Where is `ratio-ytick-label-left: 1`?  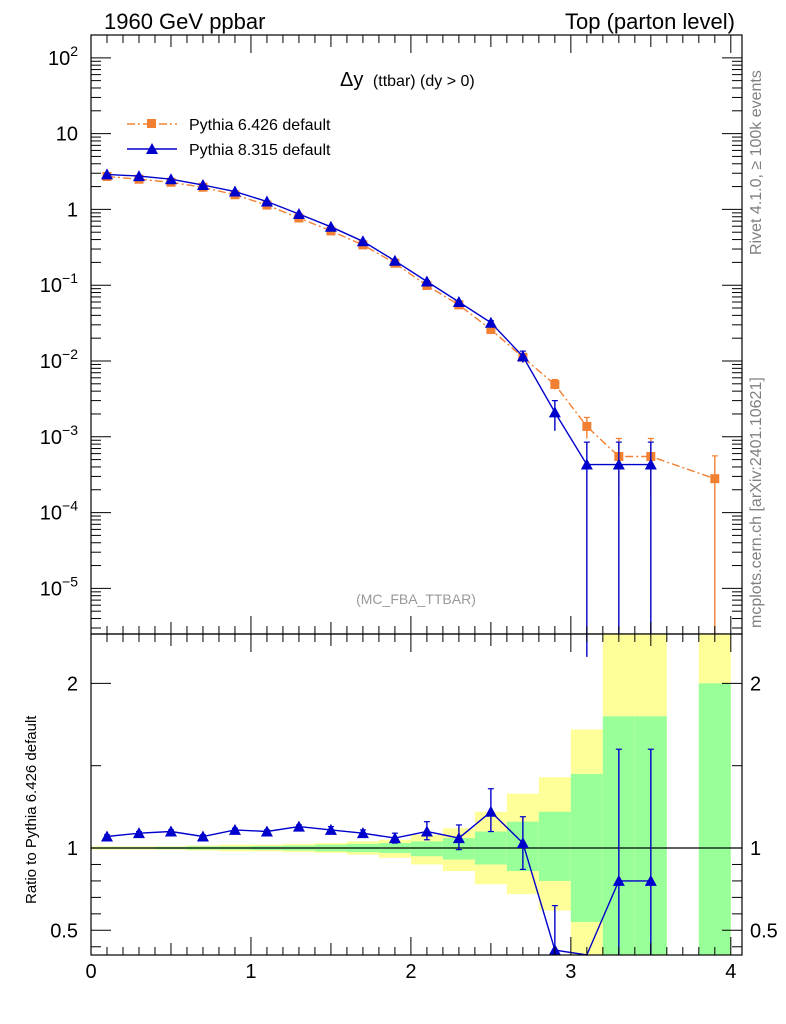
ratio-ytick-label-left: 1 is located at coordinates (72, 849).